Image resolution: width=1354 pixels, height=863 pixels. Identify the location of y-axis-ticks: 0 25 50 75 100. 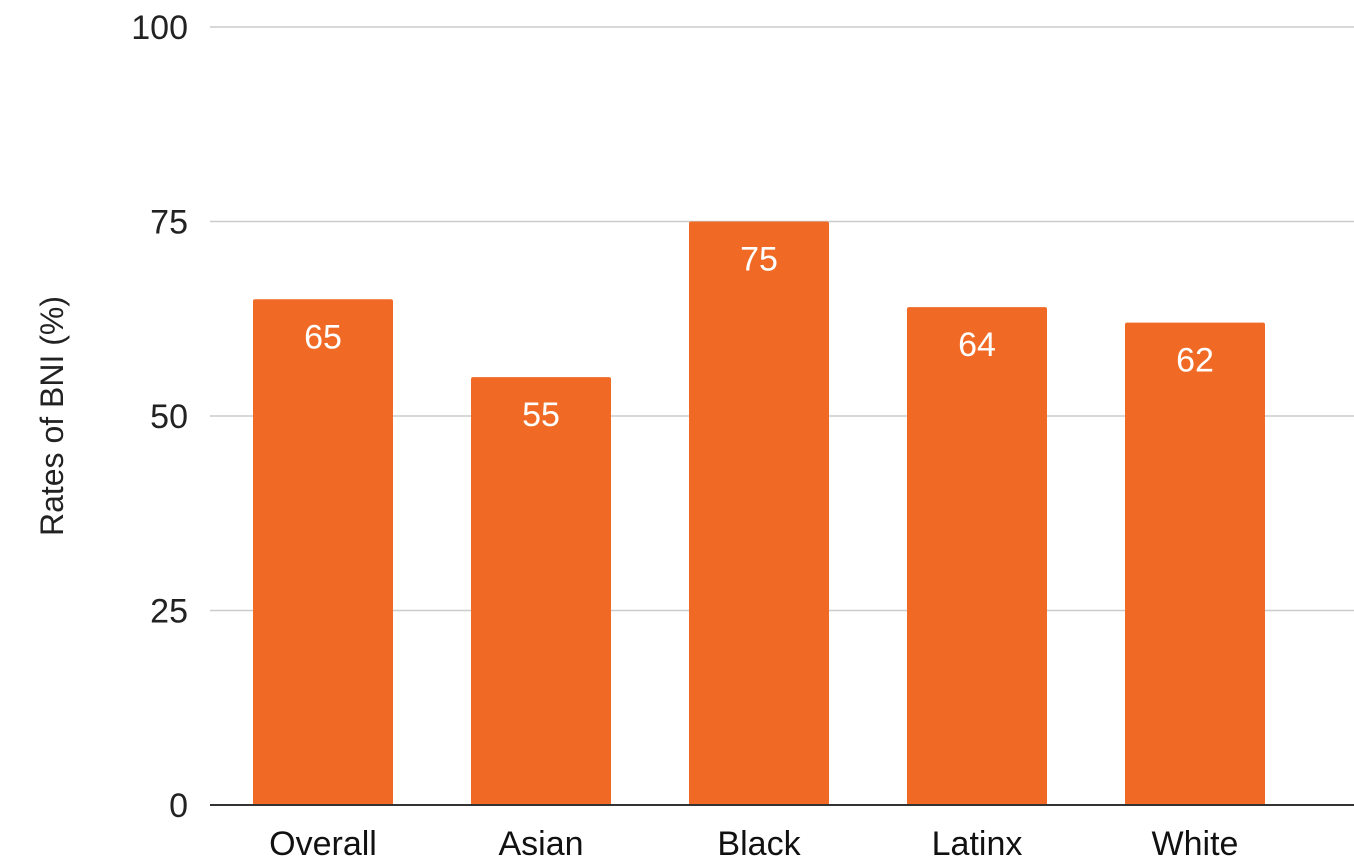
(159, 417).